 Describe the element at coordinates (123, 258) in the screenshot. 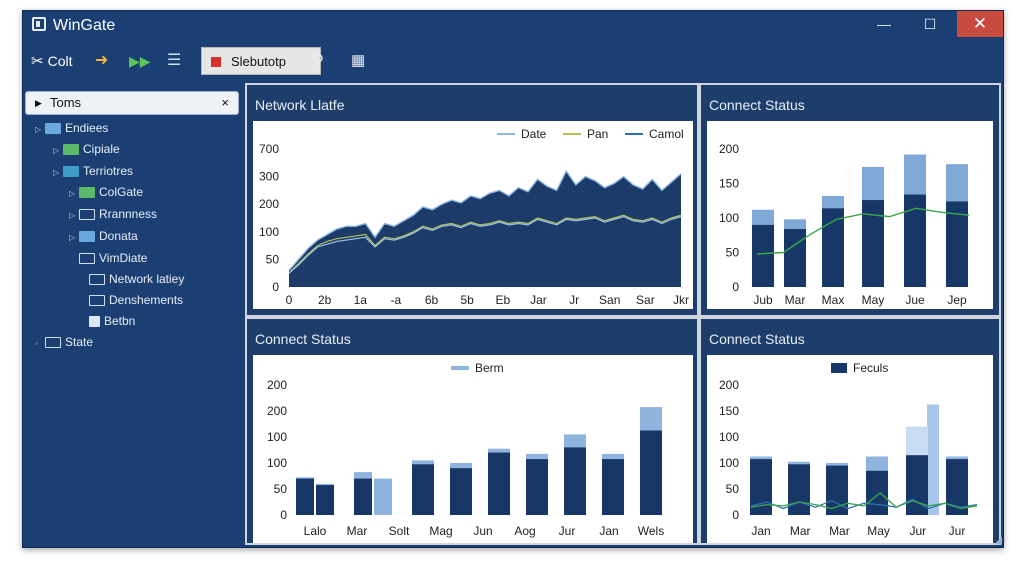

I see `tree-item-label: VimDiate` at that location.